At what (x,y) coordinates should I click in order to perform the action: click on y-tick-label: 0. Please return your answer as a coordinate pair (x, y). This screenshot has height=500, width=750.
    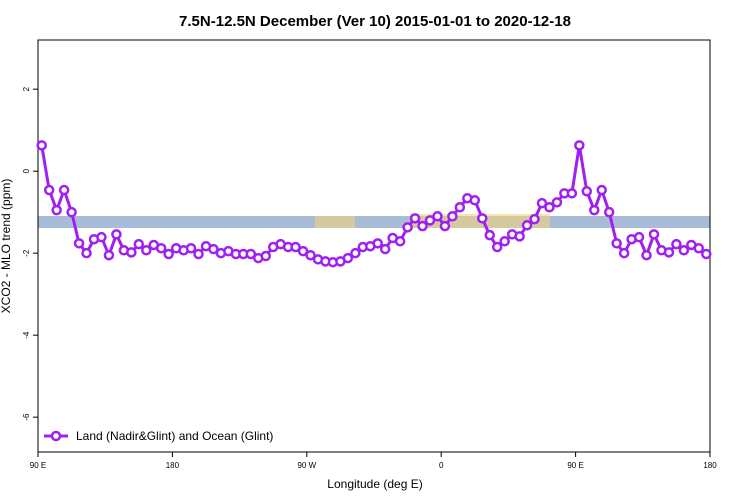
    Looking at the image, I should click on (26, 170).